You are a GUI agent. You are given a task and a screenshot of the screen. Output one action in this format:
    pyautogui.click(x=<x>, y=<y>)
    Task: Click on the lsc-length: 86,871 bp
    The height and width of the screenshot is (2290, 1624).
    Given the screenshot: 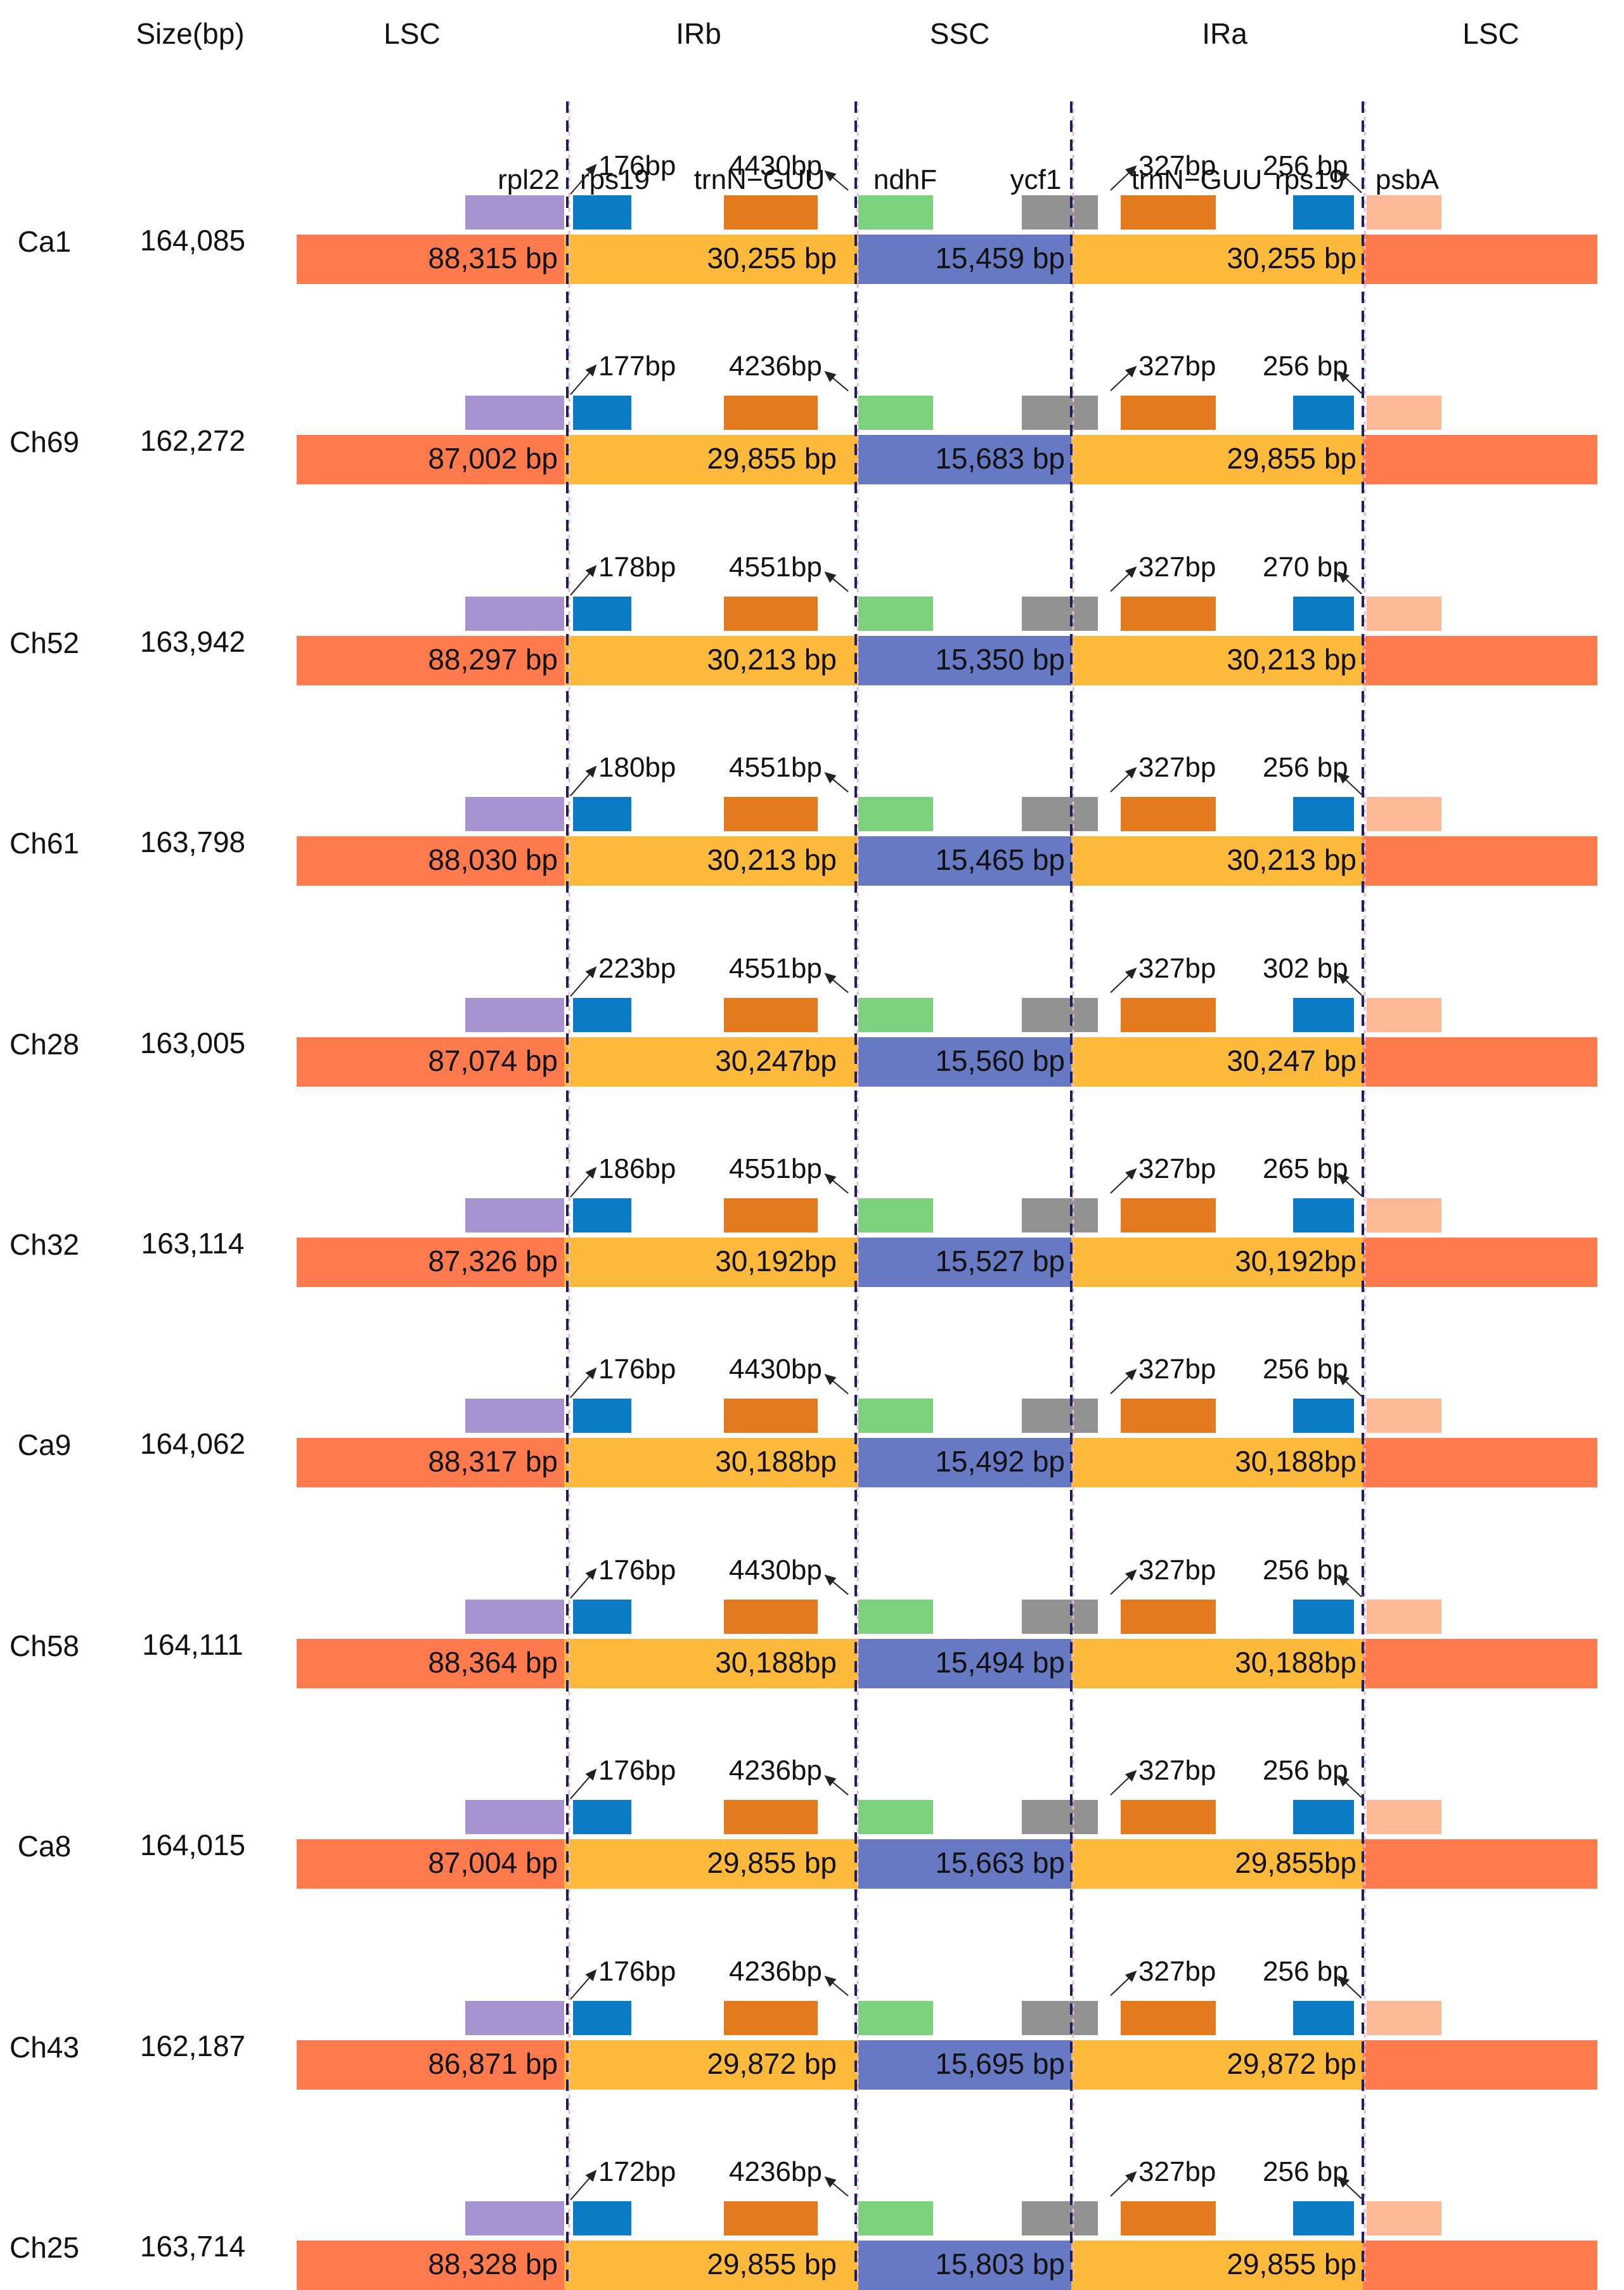 What is the action you would take?
    pyautogui.click(x=493, y=2063)
    